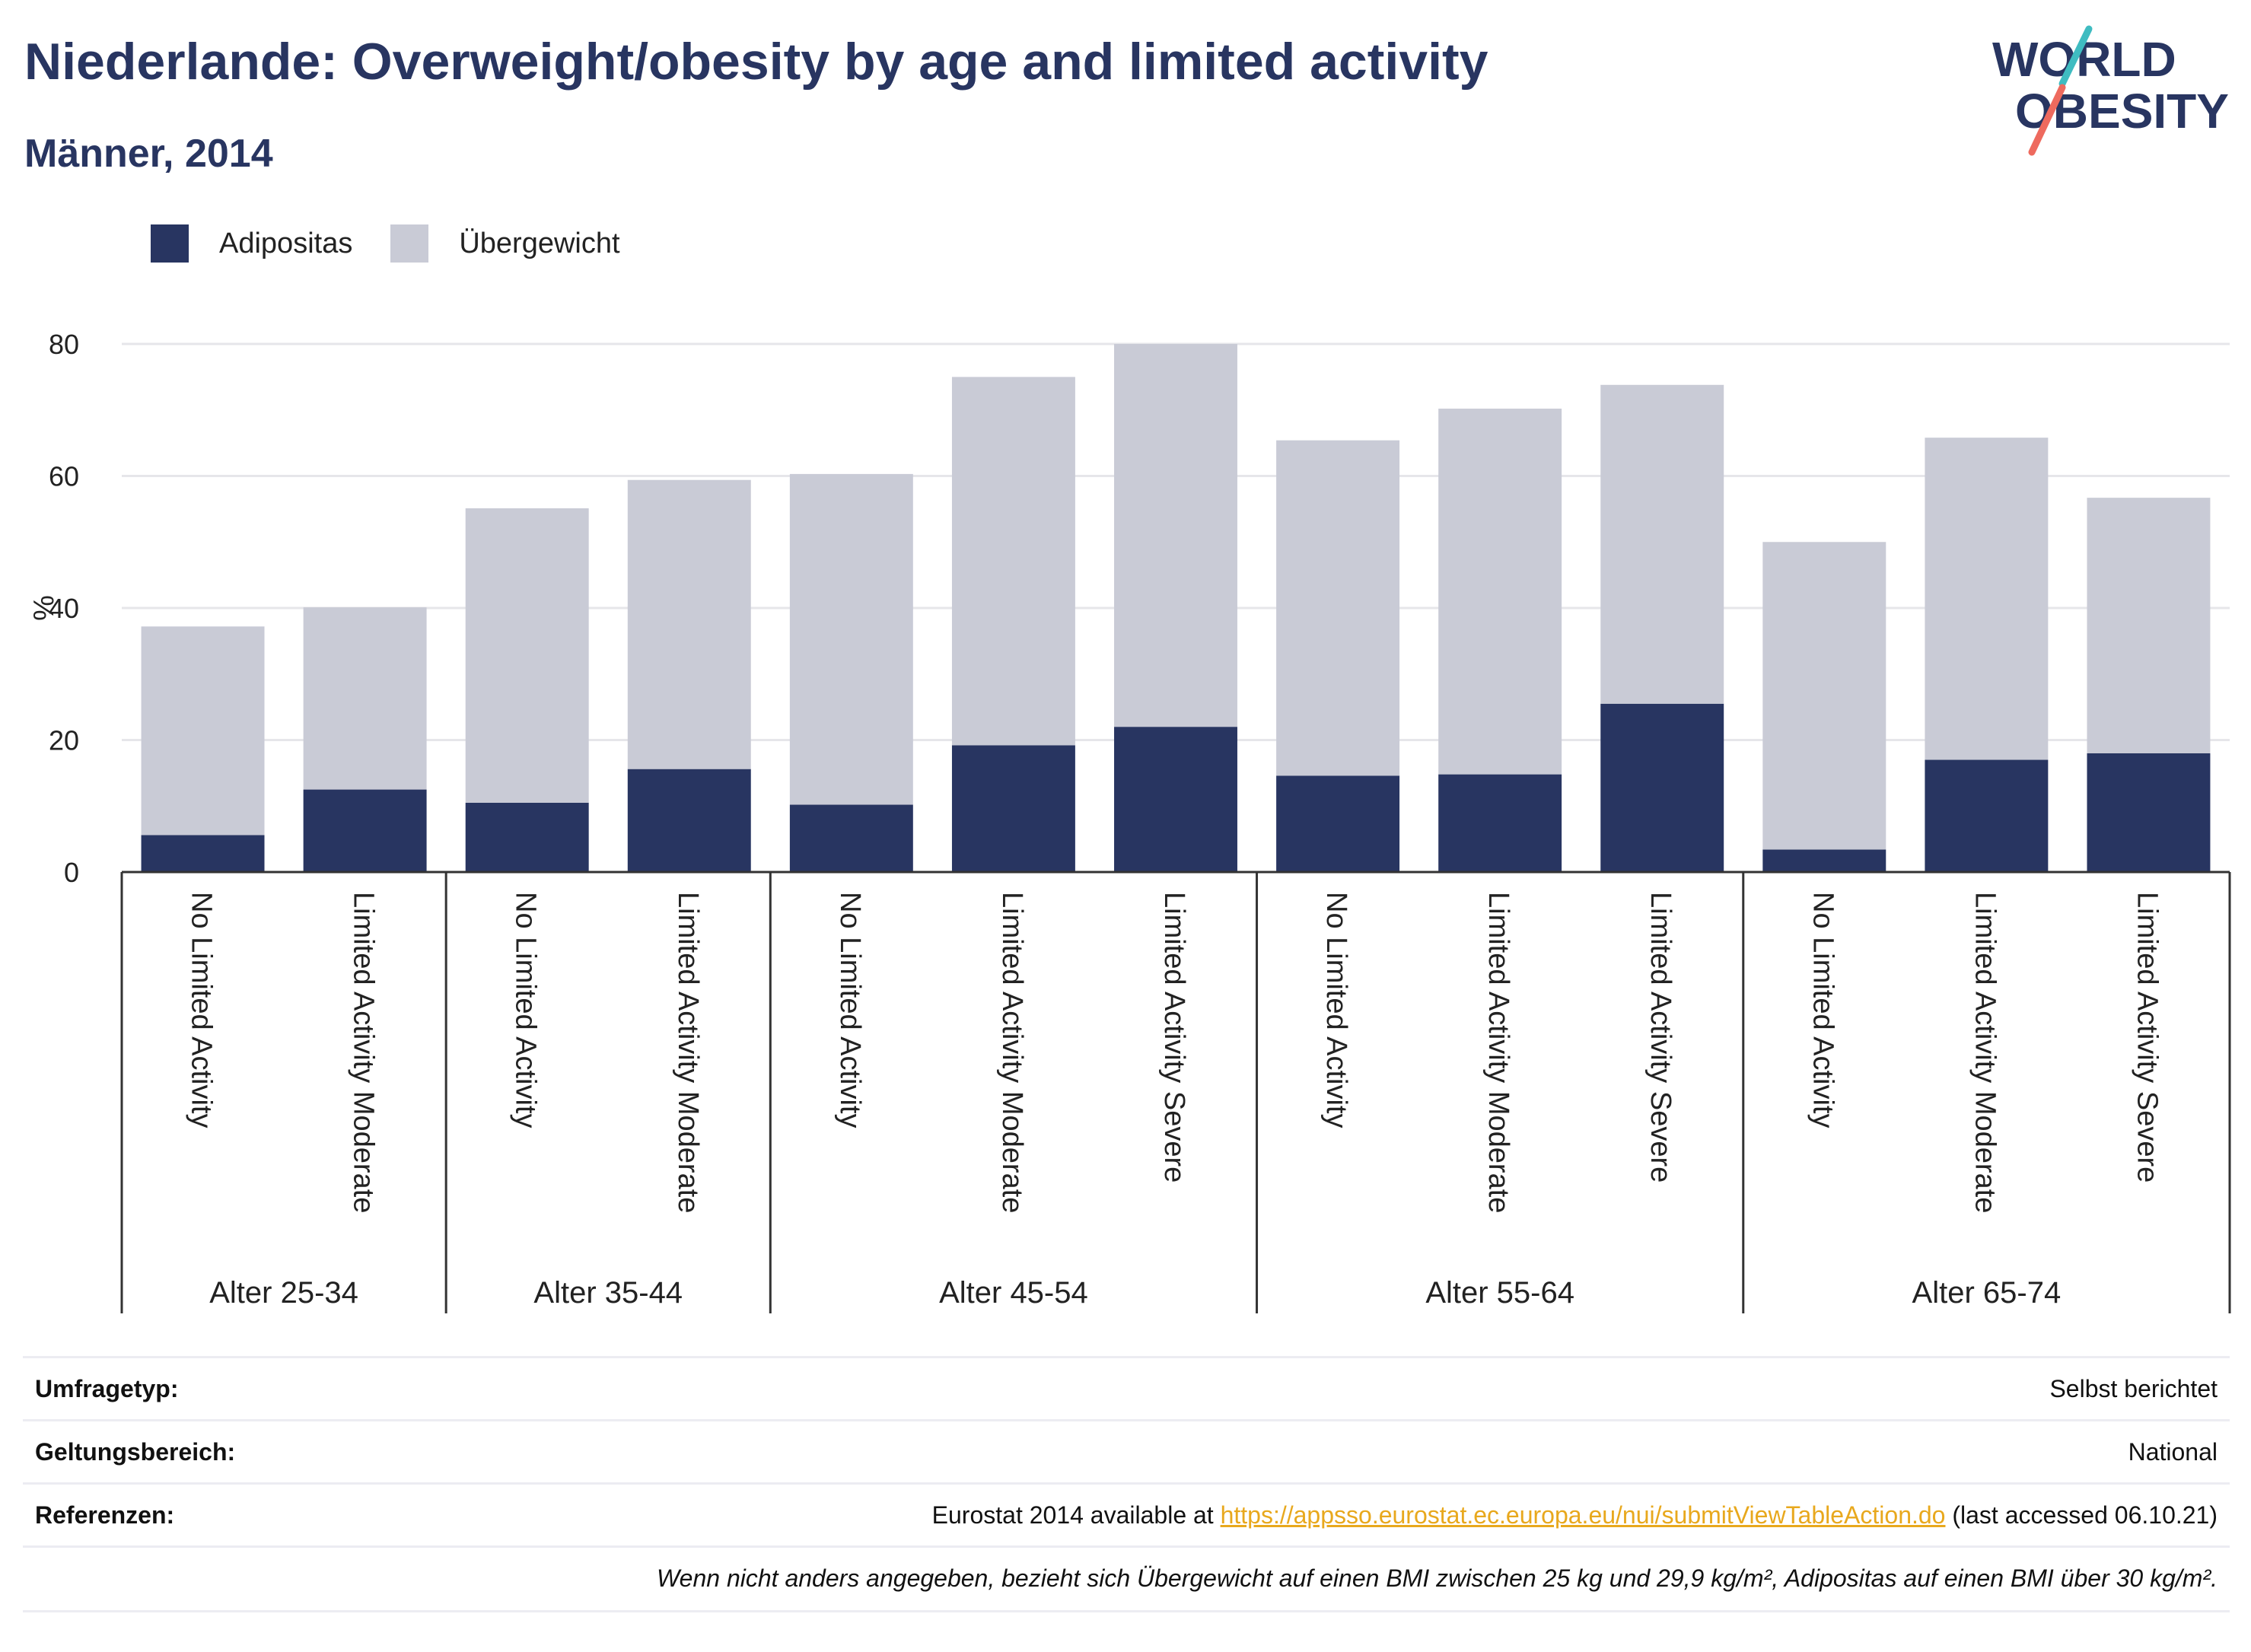 The width and height of the screenshot is (2251, 1652). I want to click on legend-label-uebergewicht: Übergewicht, so click(539, 243).